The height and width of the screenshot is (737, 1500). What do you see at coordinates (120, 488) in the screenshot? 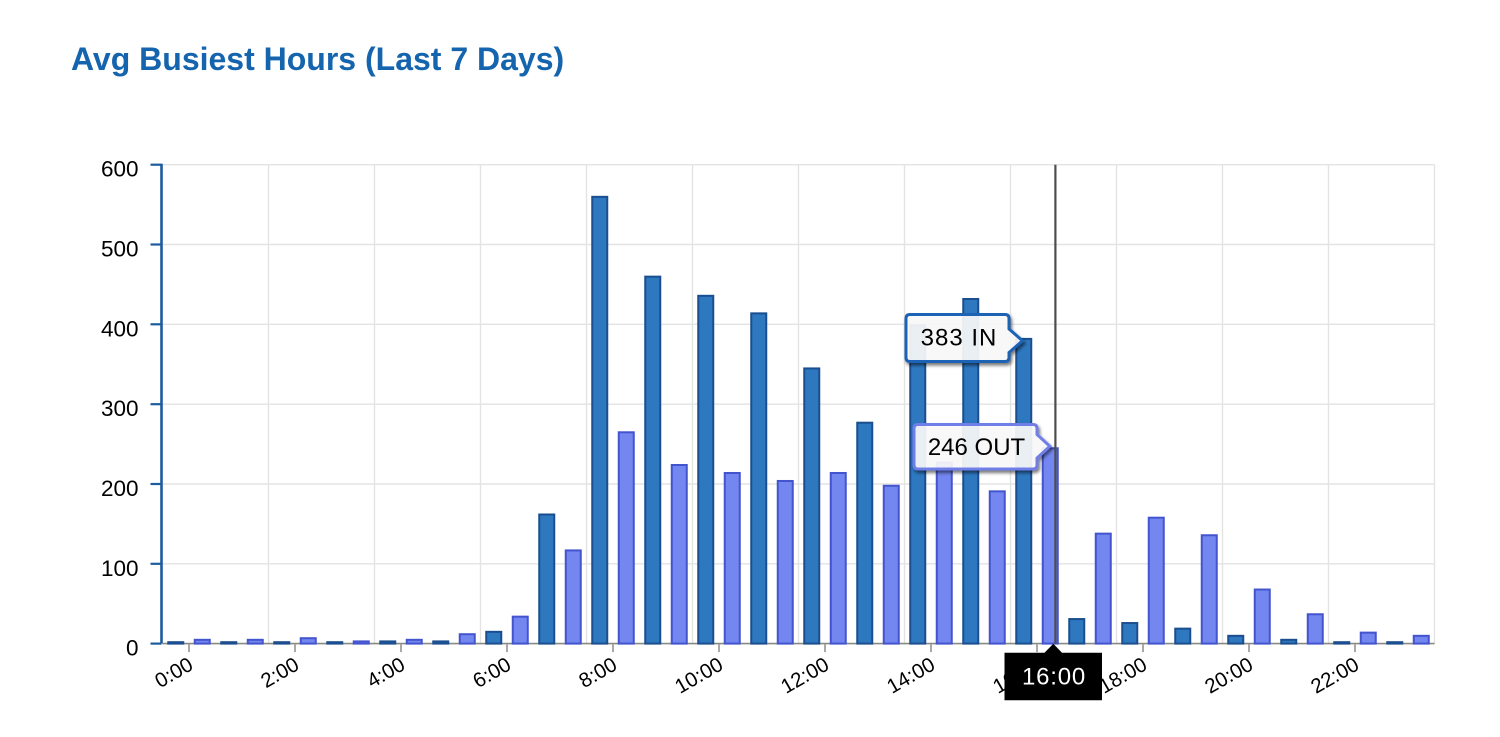
I see `svg-text: 200` at bounding box center [120, 488].